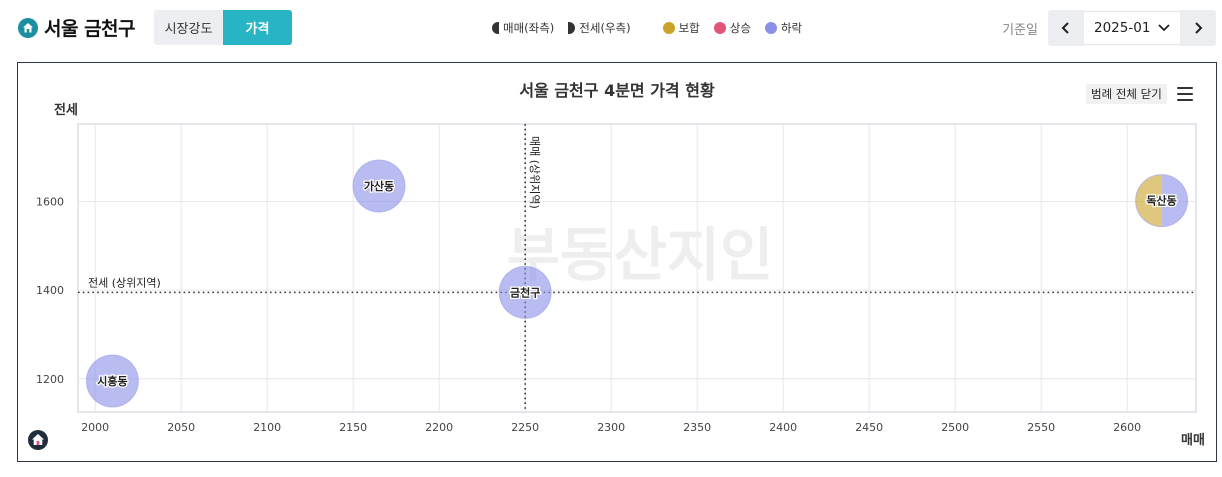  I want to click on page-title: 서울 금천구, so click(90, 29).